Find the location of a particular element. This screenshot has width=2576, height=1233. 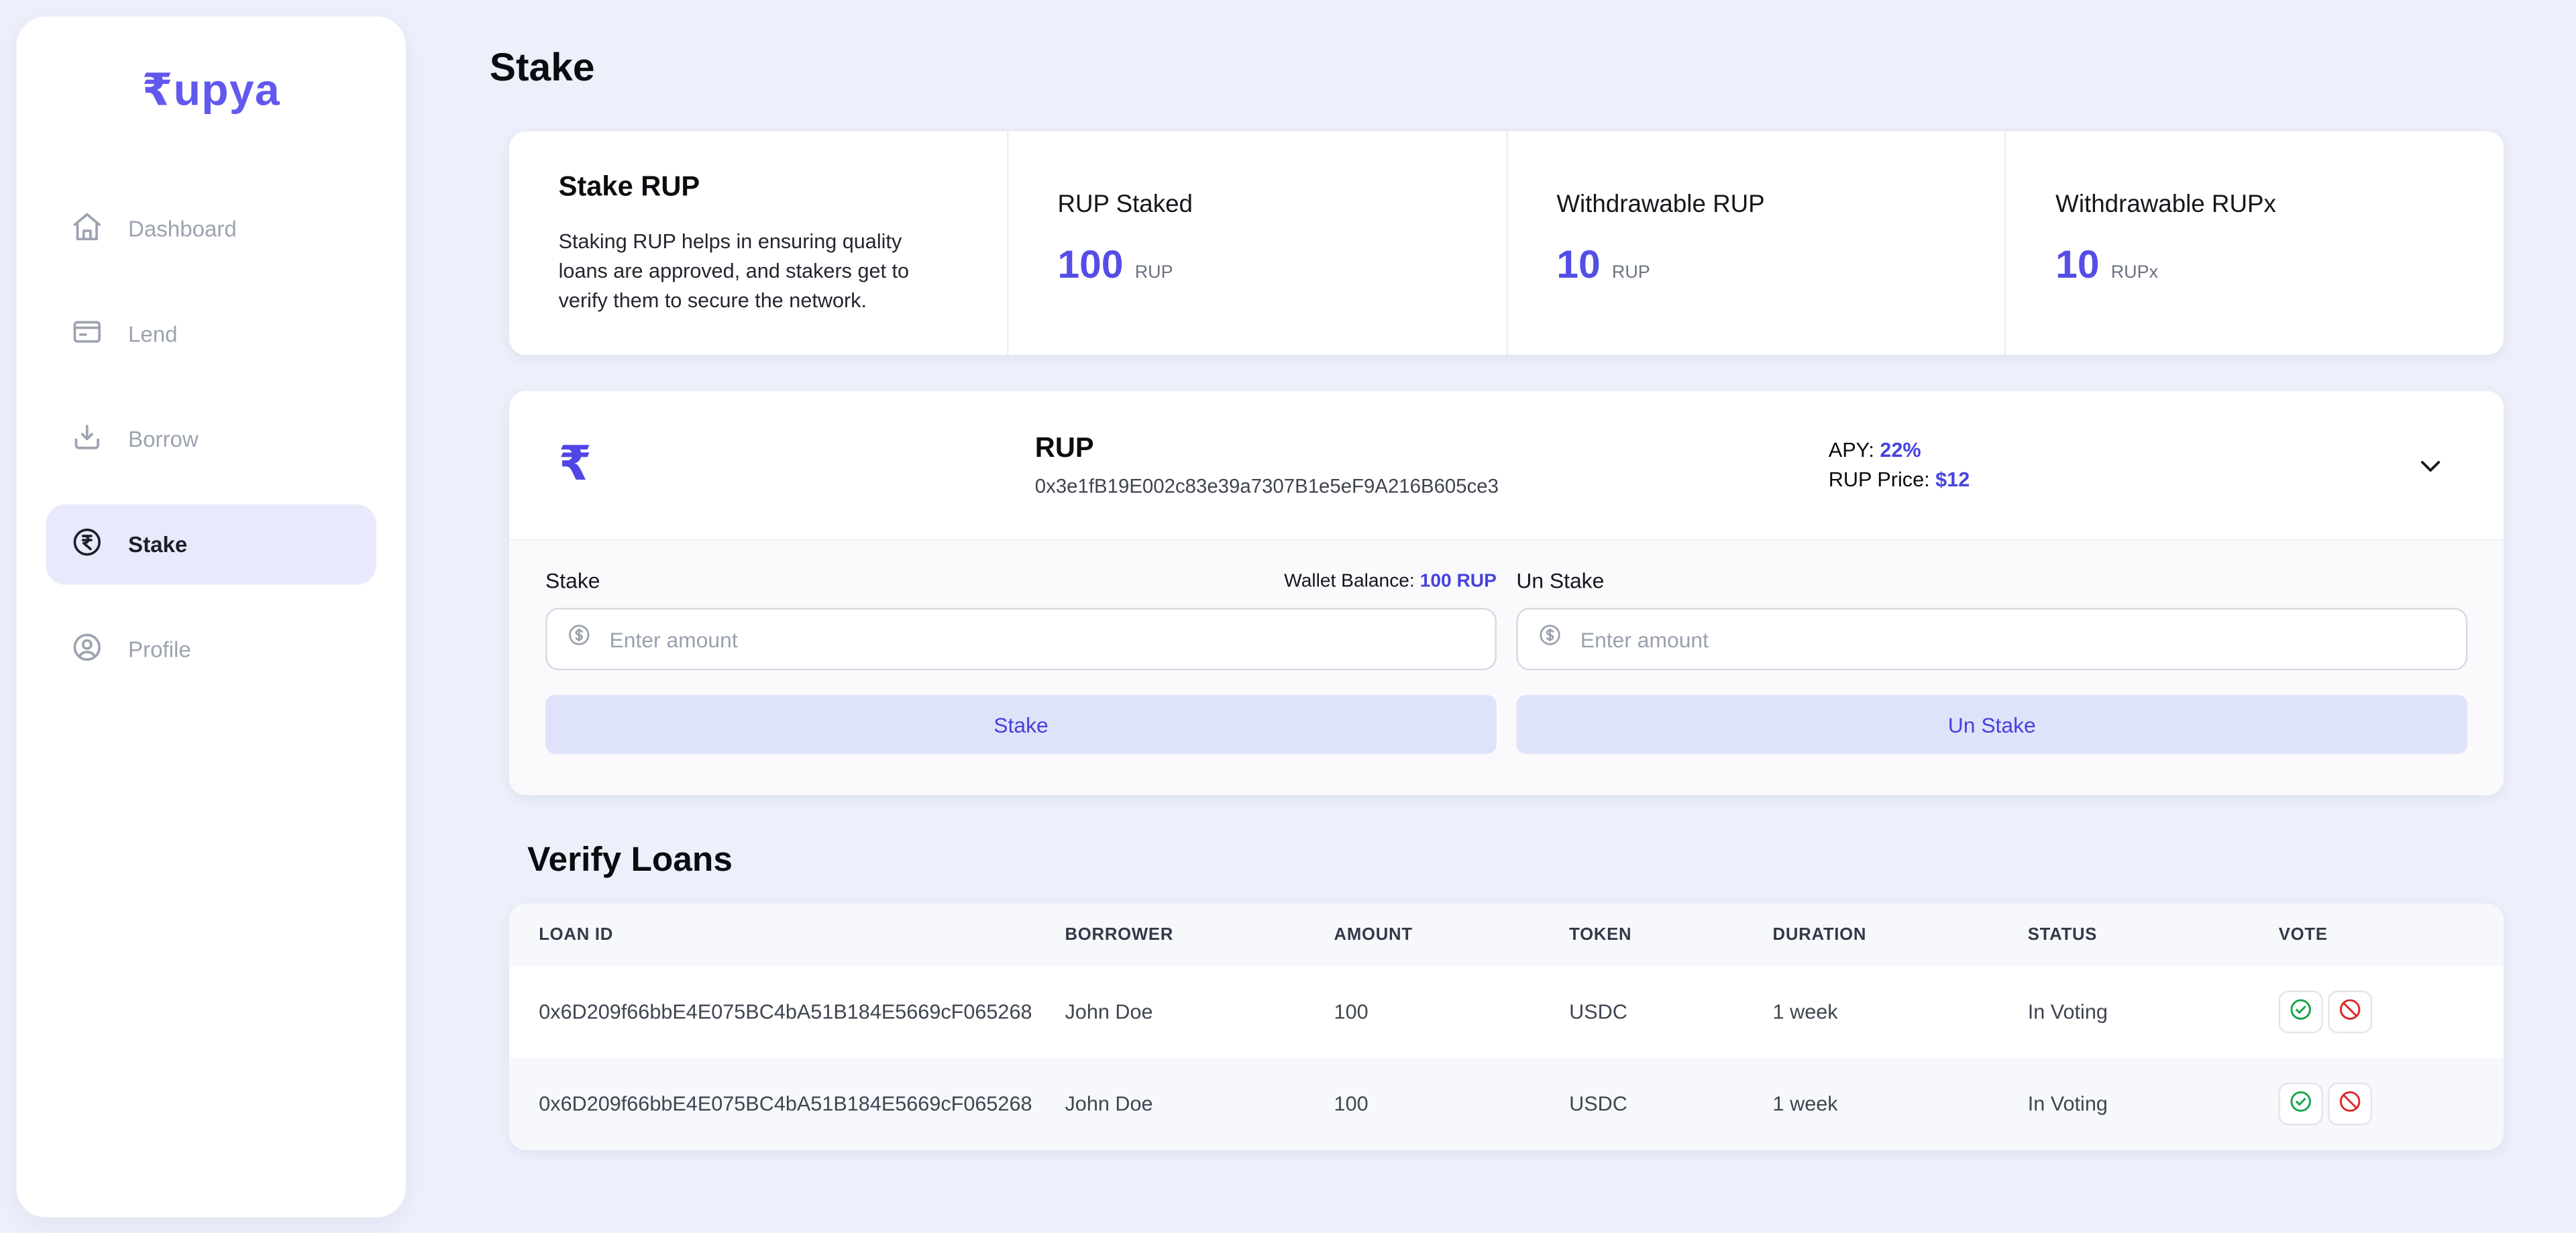

stat-withdrawable-rup: Withdrawable RUP 10 RUP is located at coordinates (1754, 244).